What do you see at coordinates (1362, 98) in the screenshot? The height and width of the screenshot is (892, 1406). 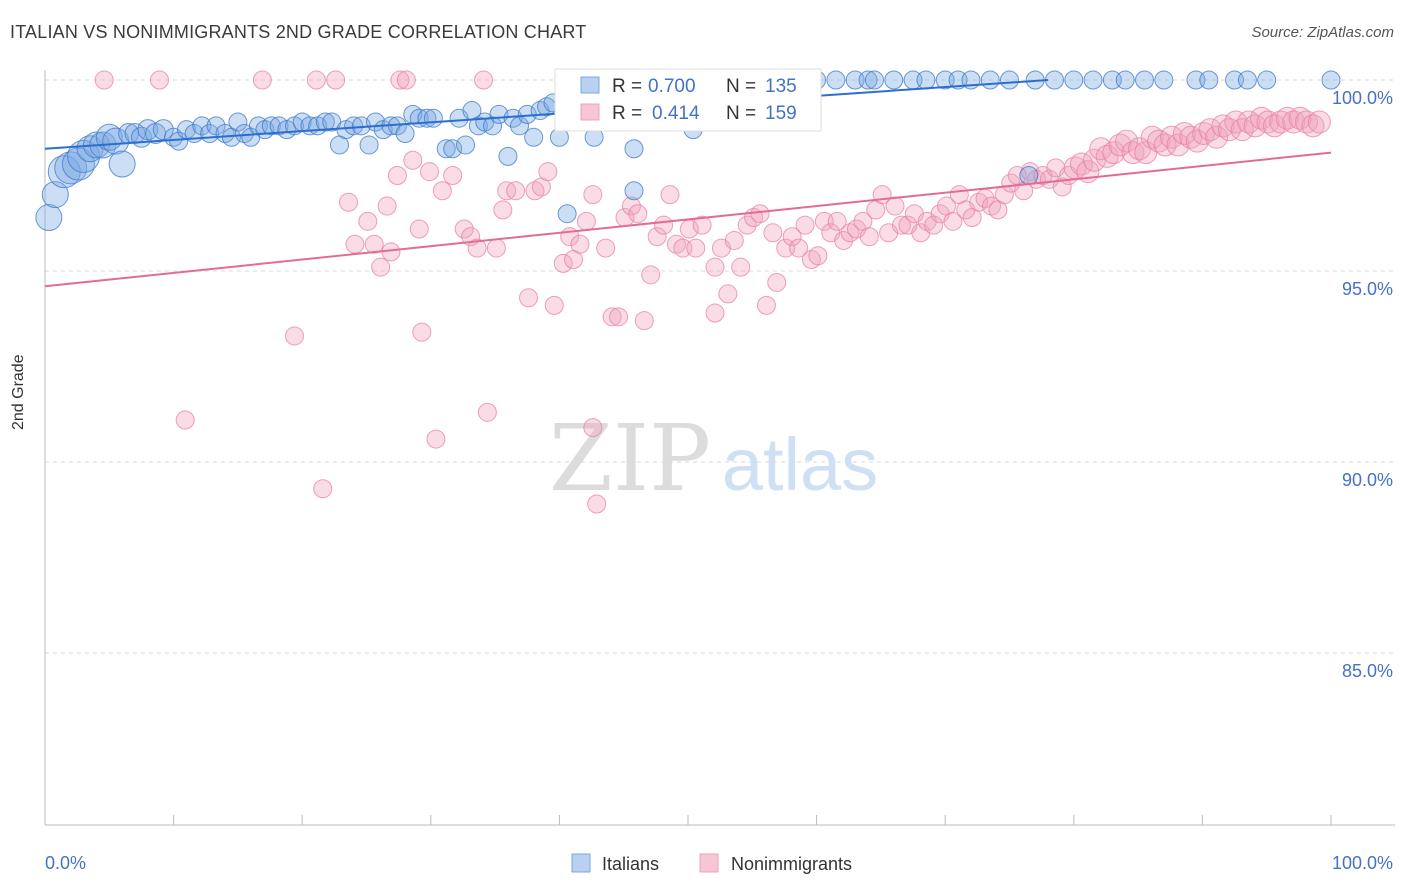 I see `y-tick-label: 100.0%` at bounding box center [1362, 98].